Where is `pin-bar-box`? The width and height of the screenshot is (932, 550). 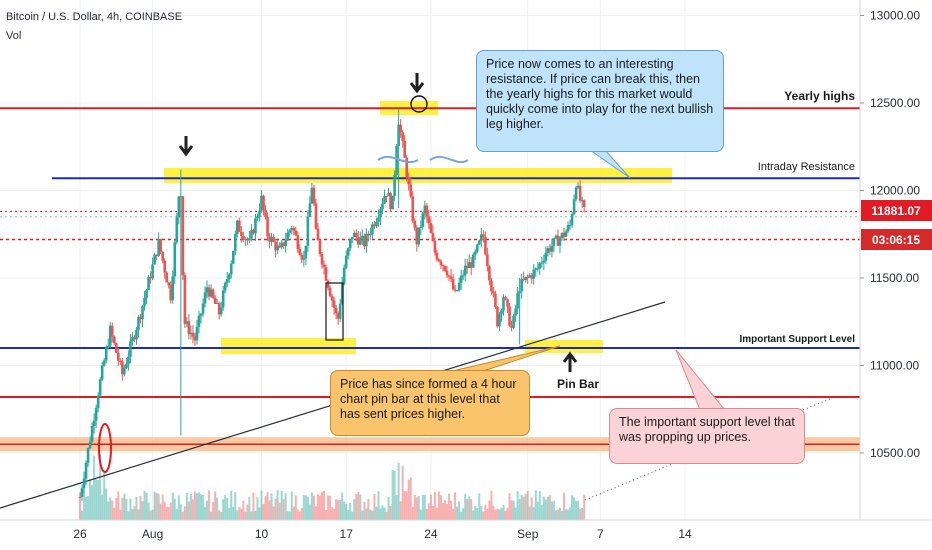
pin-bar-box is located at coordinates (334, 311).